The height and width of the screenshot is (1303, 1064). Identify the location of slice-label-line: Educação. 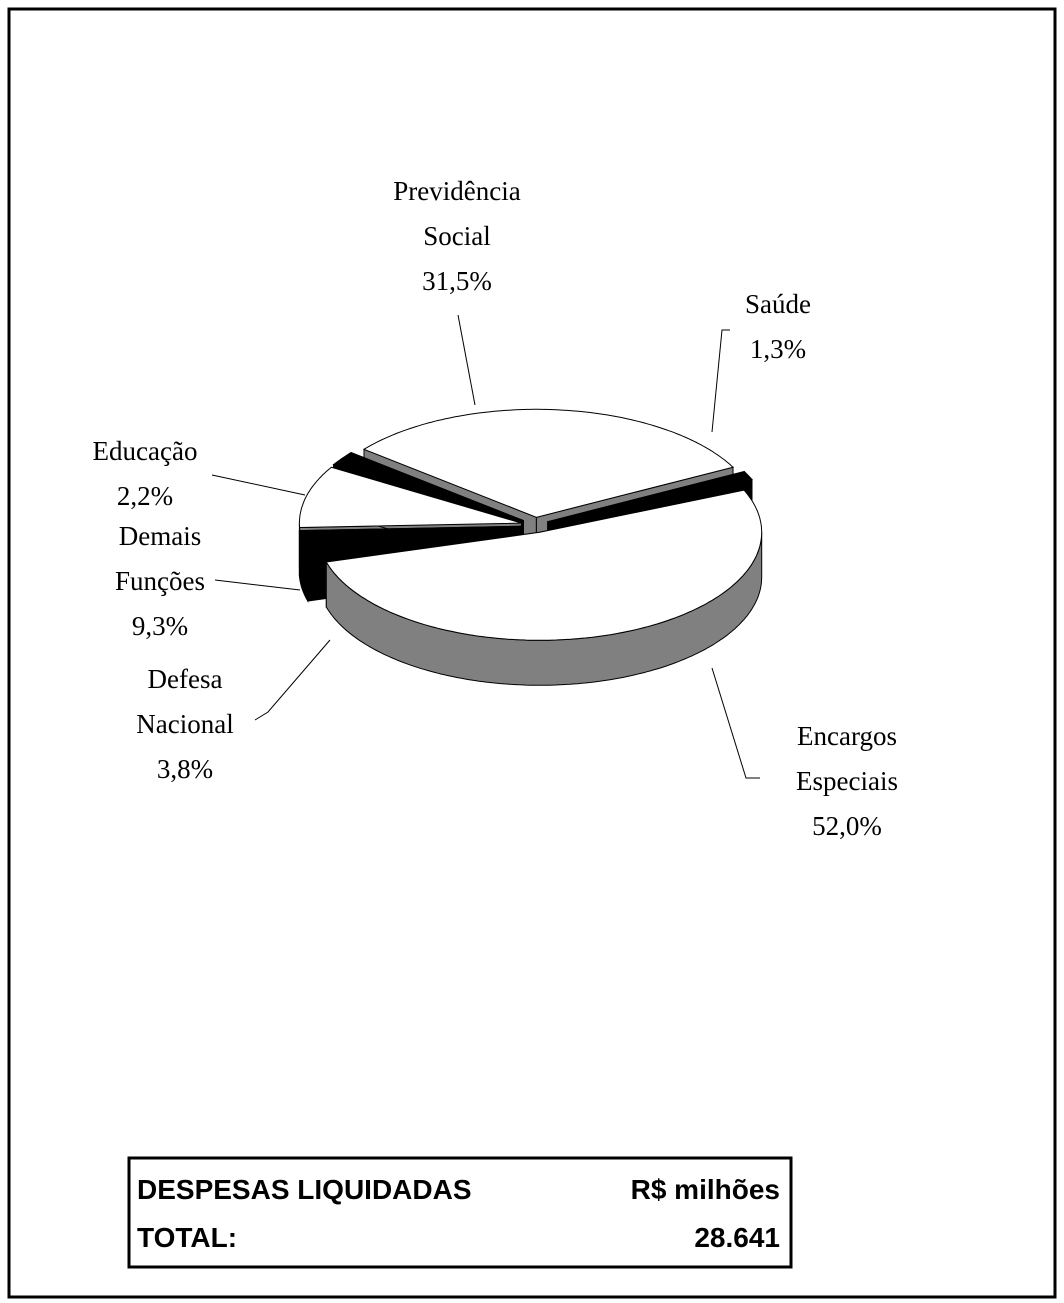
(145, 451).